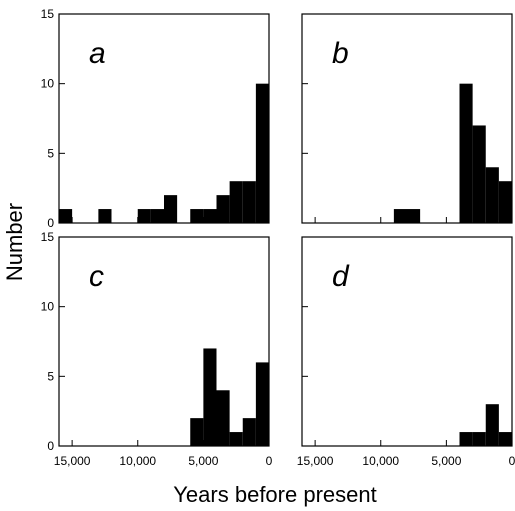 Image resolution: width=515 pixels, height=511 pixels. Describe the element at coordinates (48, 237) in the screenshot. I see `y-tick-label-c-15: 15` at that location.